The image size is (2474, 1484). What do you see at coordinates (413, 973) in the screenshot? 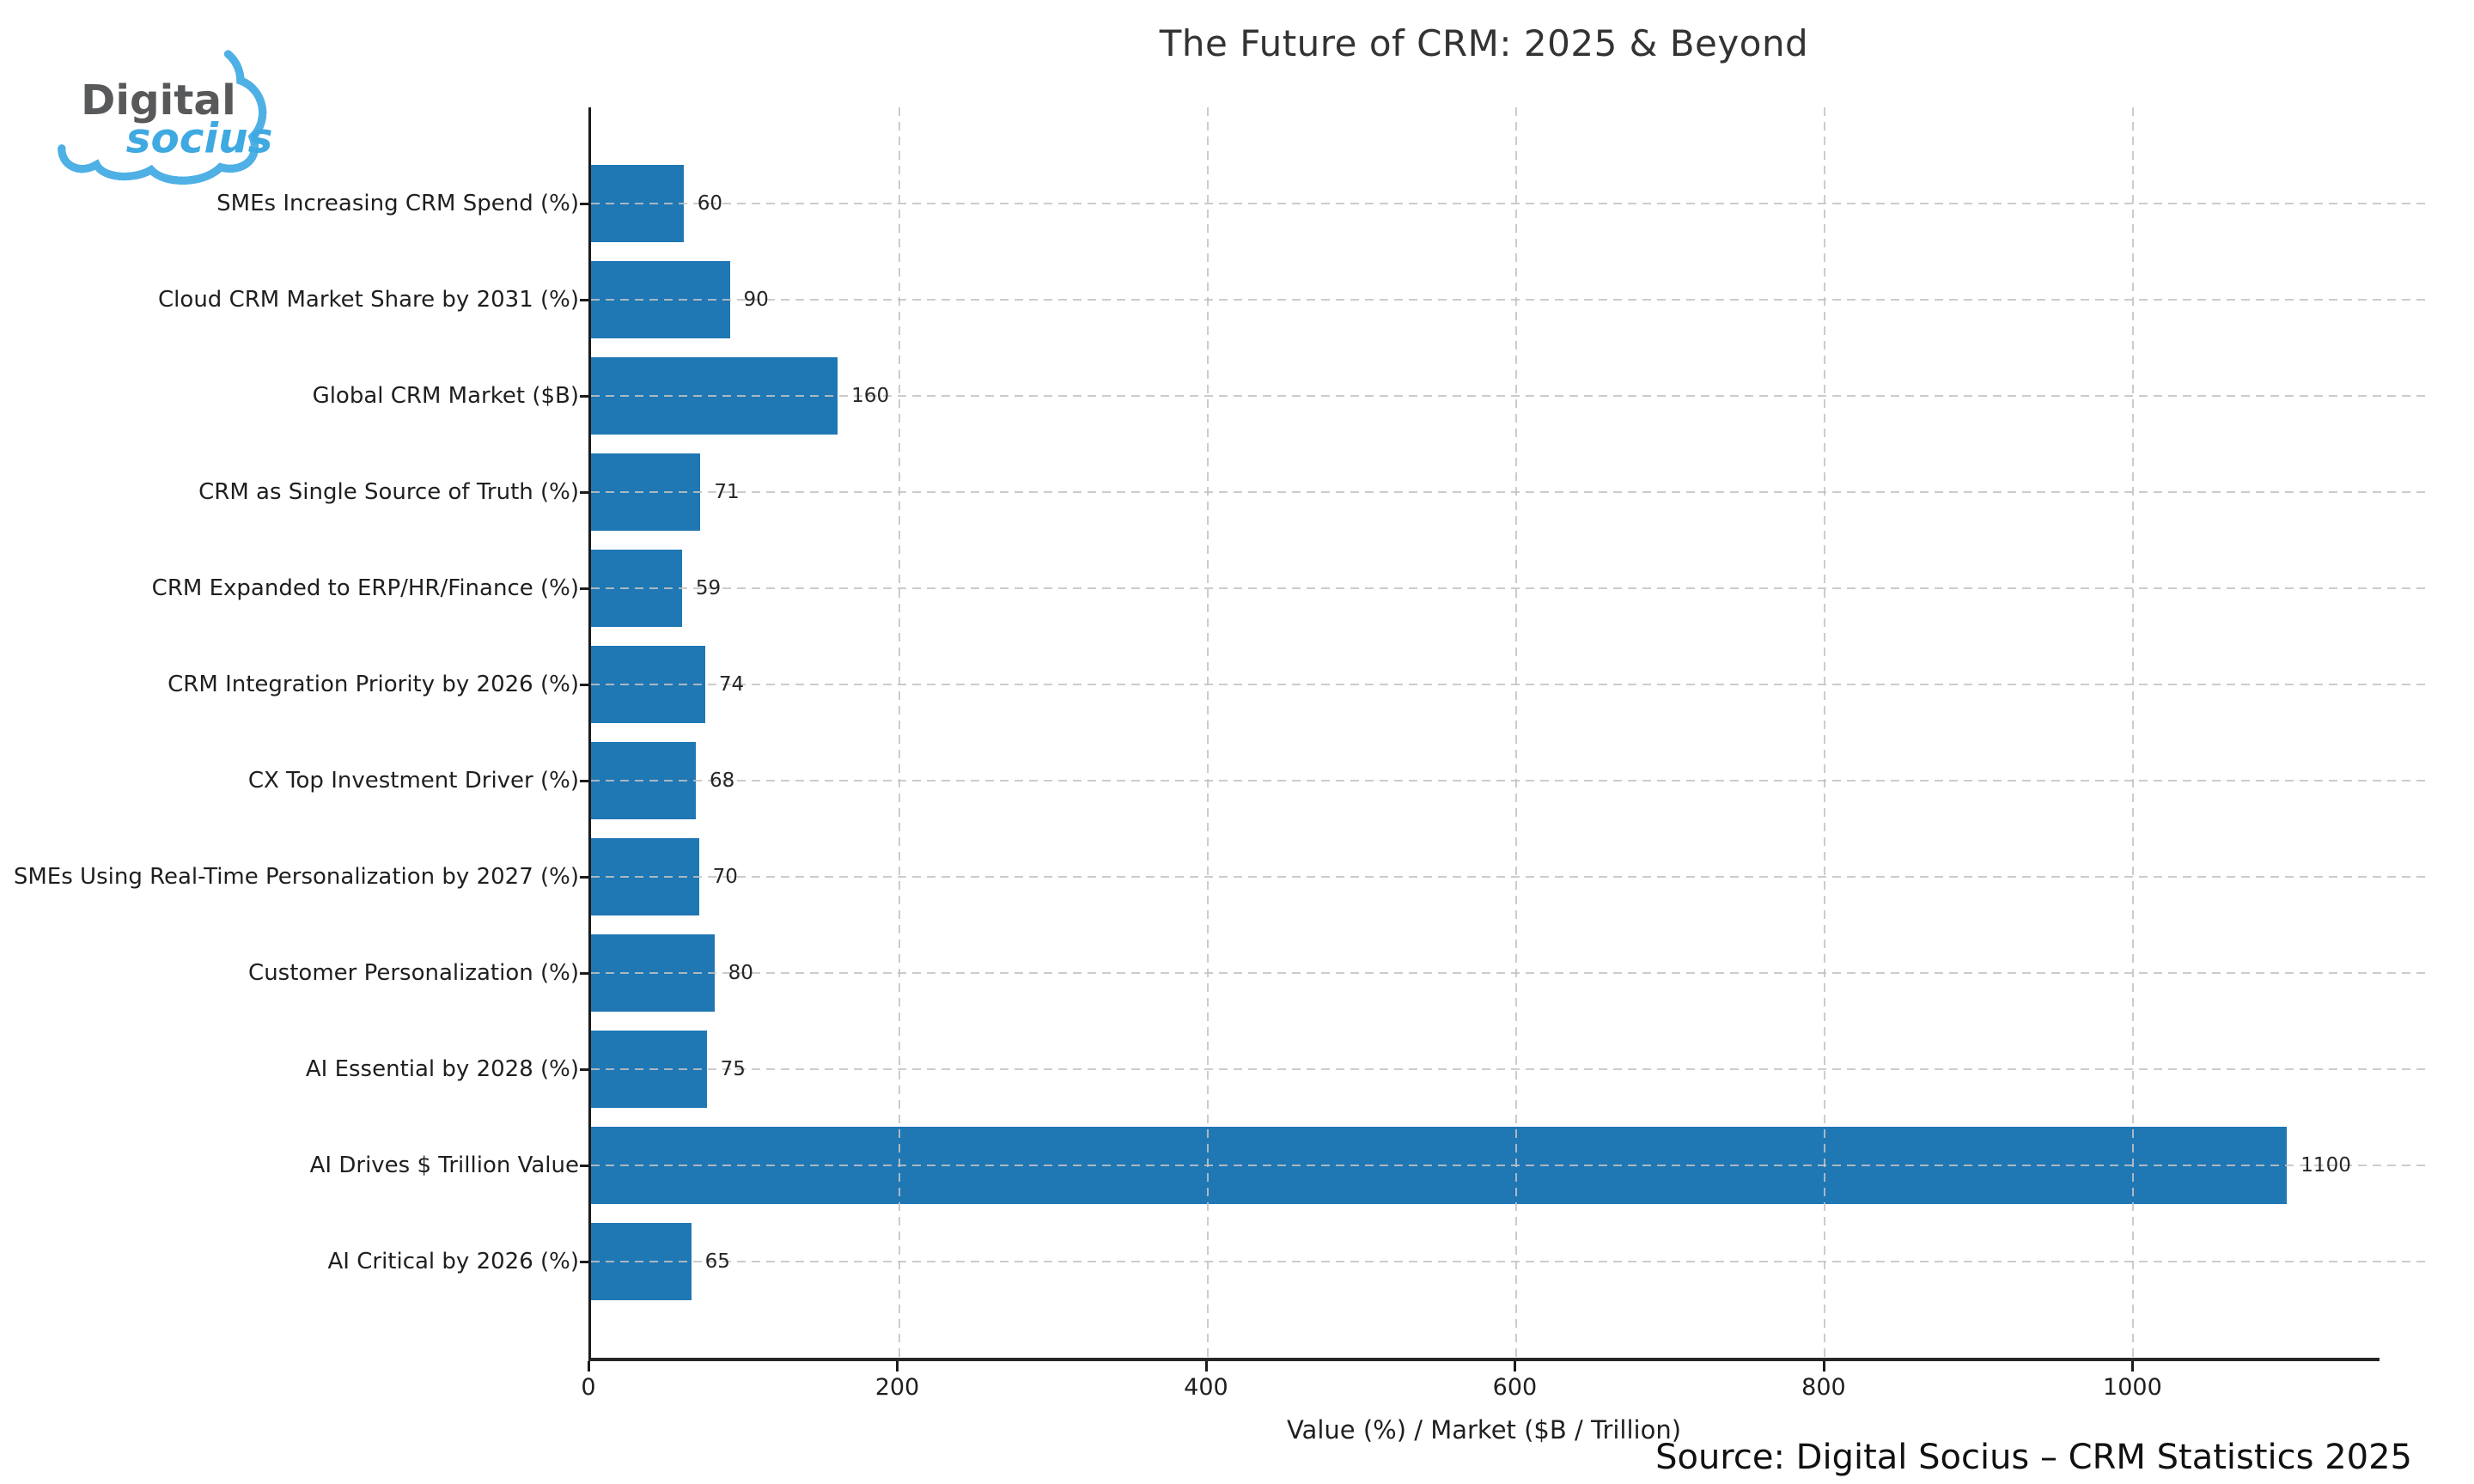
I see `category-label: Customer Personalization (%)` at bounding box center [413, 973].